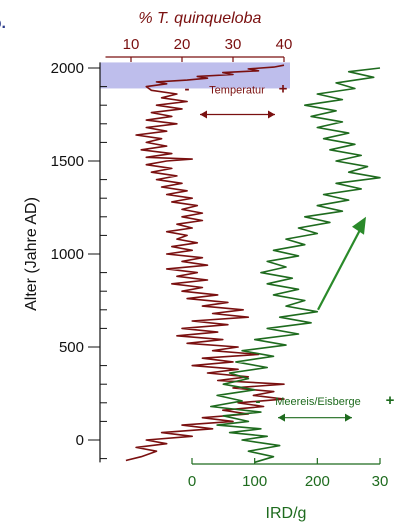  Describe the element at coordinates (182, 44) in the screenshot. I see `top-axis-tick-label: 20` at that location.